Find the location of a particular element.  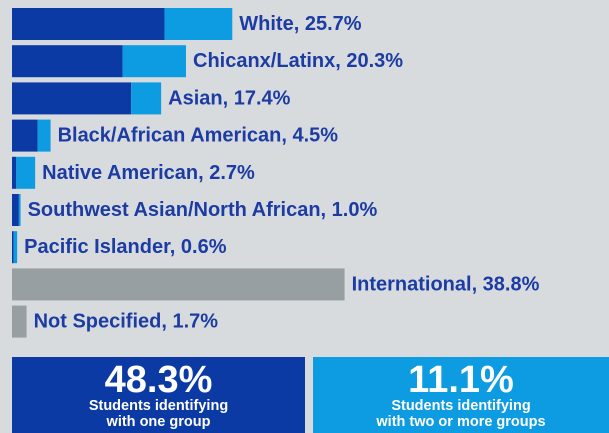

bar-label: White, 25.7% is located at coordinates (300, 24).